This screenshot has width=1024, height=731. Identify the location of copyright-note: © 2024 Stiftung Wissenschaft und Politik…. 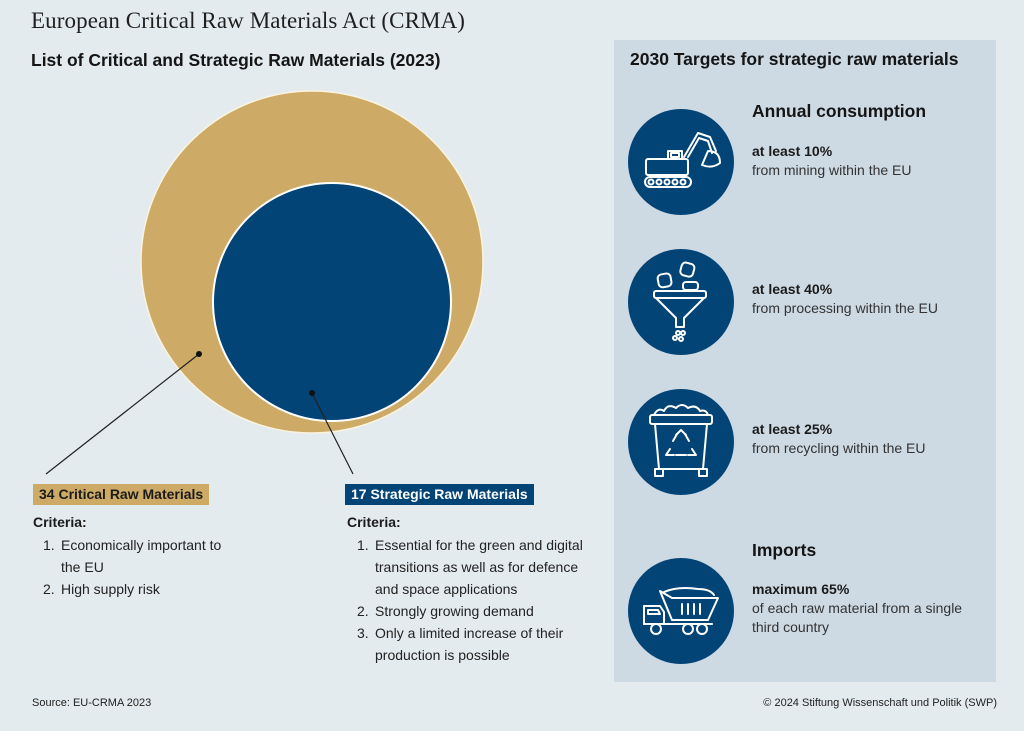
(880, 703).